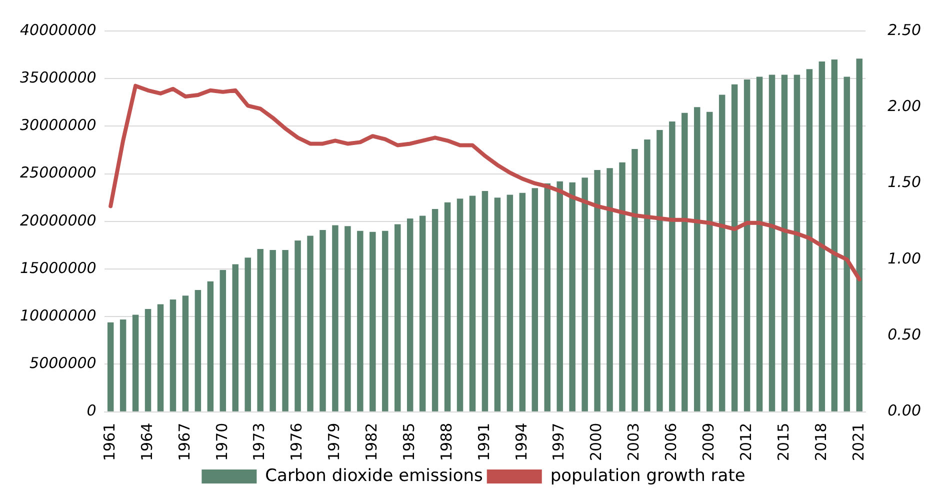 The height and width of the screenshot is (503, 947). I want to click on y2-tick-label: 2.00, so click(905, 106).